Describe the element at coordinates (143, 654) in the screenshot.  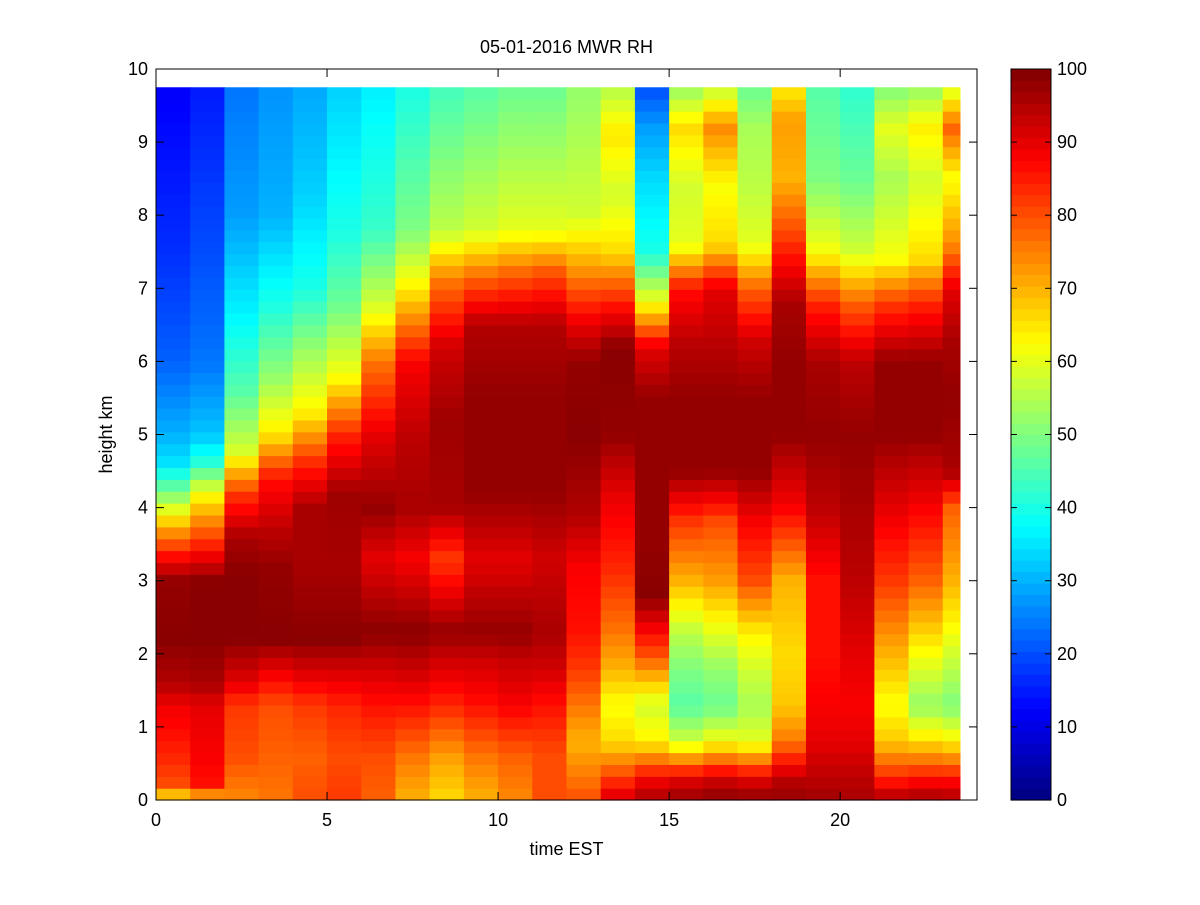
I see `y-tick-label: 2` at that location.